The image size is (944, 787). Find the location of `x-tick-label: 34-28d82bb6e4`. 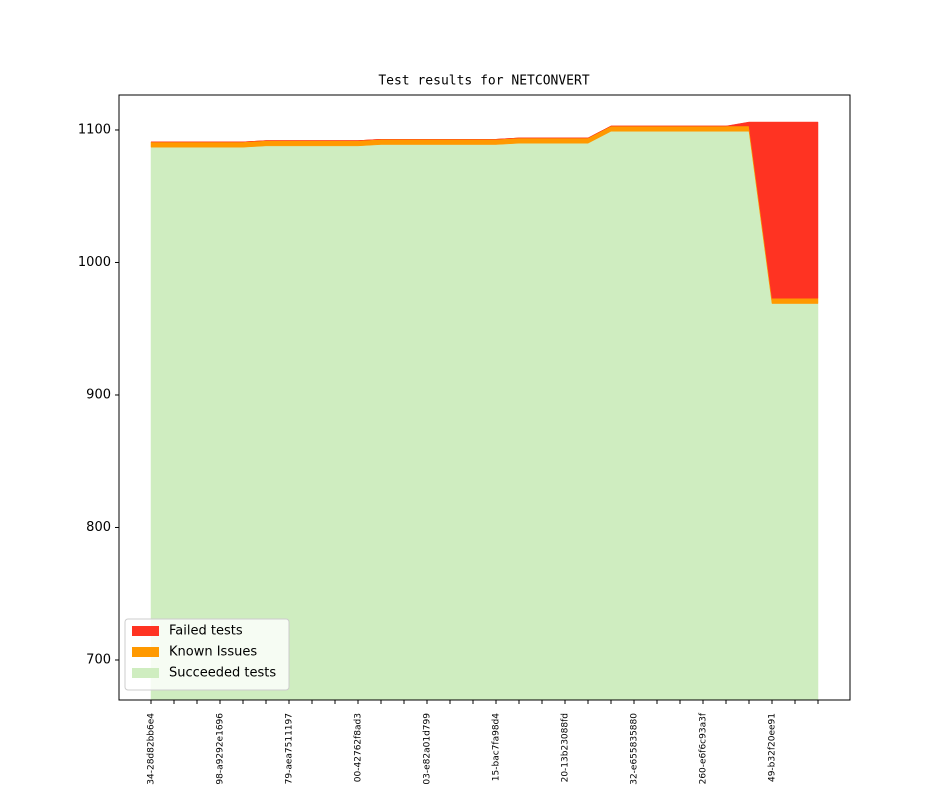

x-tick-label: 34-28d82bb6e4 is located at coordinates (152, 749).